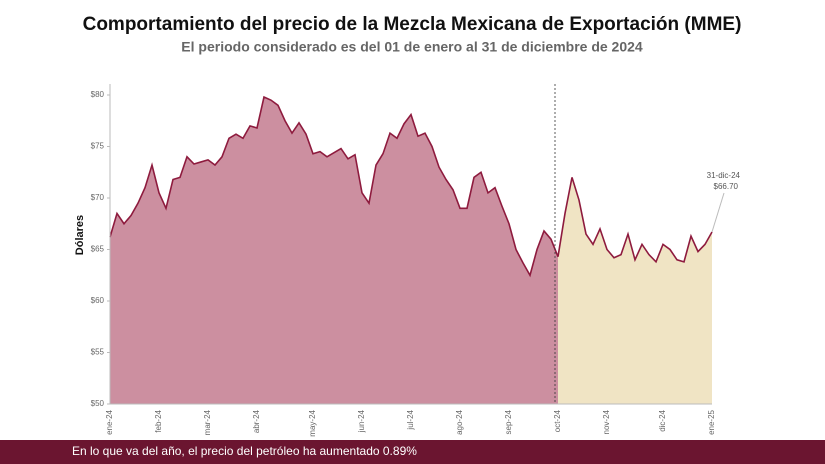 This screenshot has height=464, width=825. Describe the element at coordinates (726, 186) in the screenshot. I see `annotation-value: $66.70` at that location.